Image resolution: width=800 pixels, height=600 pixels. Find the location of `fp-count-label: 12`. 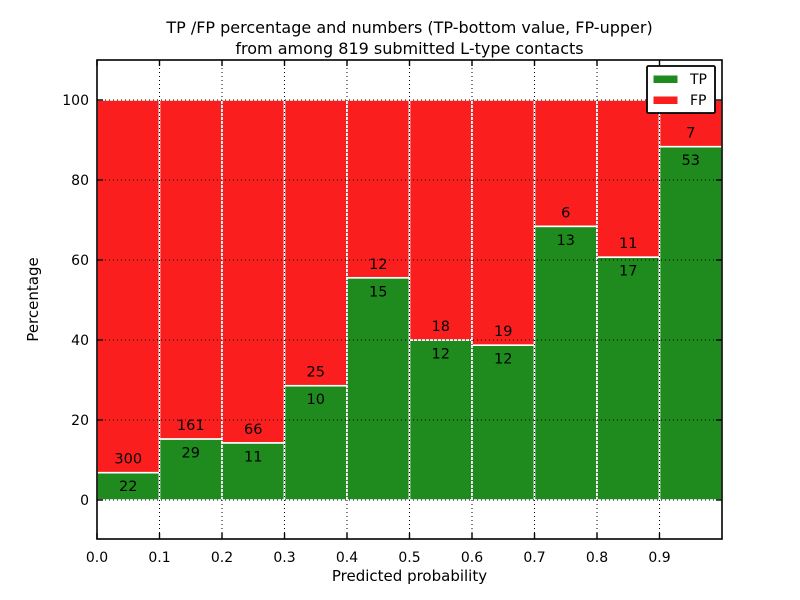

fp-count-label: 12 is located at coordinates (378, 265).